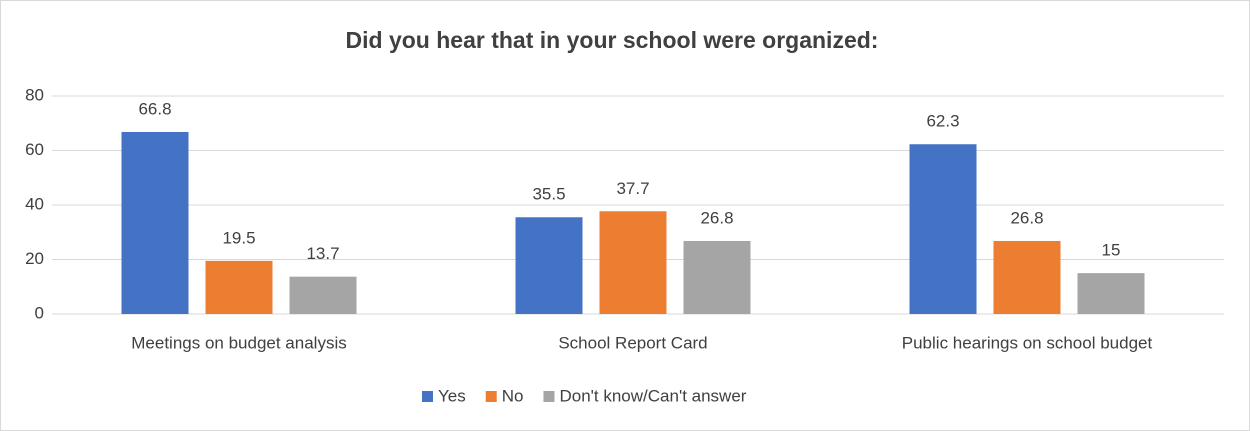 The height and width of the screenshot is (431, 1250). What do you see at coordinates (34, 203) in the screenshot?
I see `y-tick-label: 40` at bounding box center [34, 203].